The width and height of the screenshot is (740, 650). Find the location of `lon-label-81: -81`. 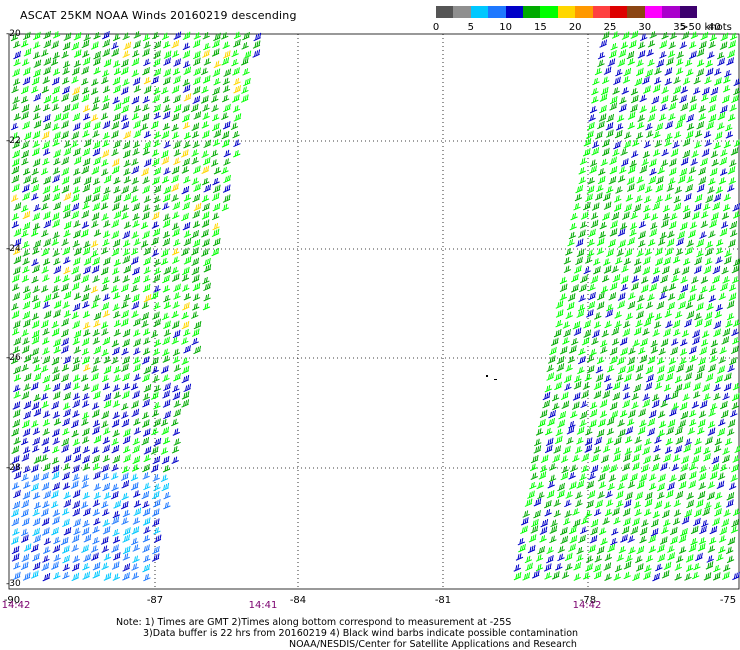

lon-label-81: -81 is located at coordinates (443, 600).